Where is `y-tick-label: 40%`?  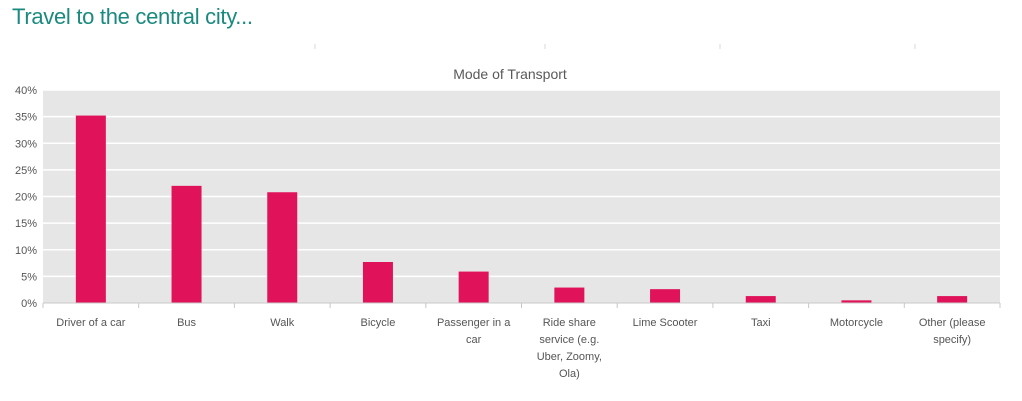 y-tick-label: 40% is located at coordinates (26, 91).